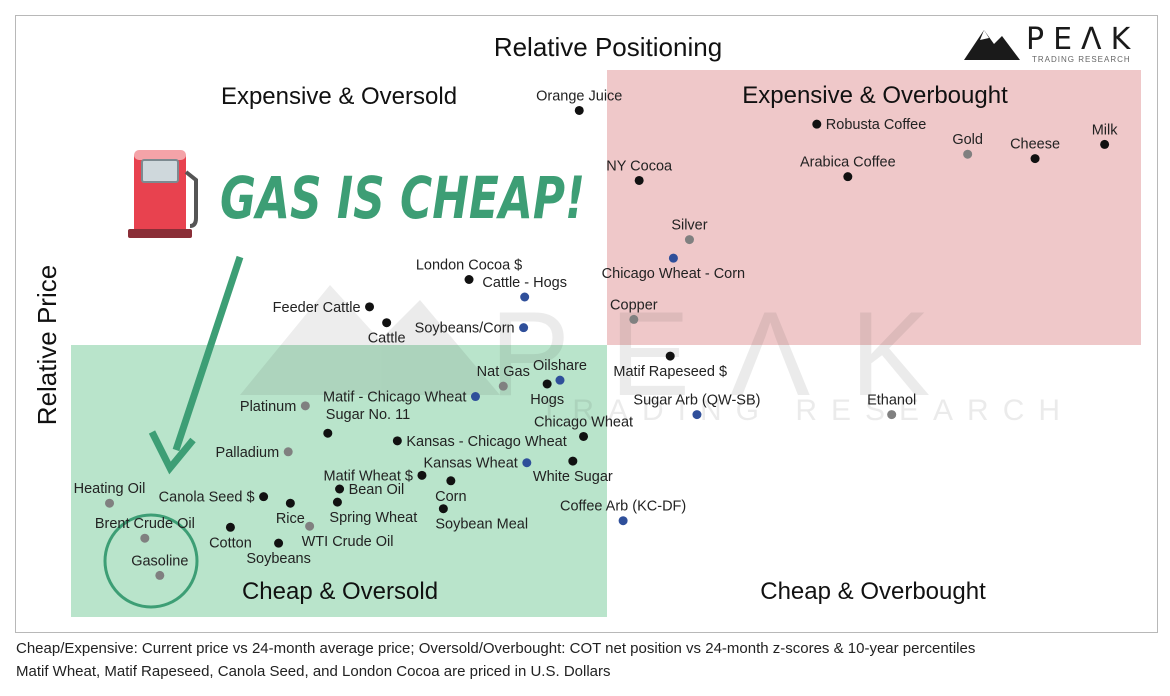 This screenshot has width=1170, height=696. I want to click on point-label-gasoline: Gasoline, so click(159, 561).